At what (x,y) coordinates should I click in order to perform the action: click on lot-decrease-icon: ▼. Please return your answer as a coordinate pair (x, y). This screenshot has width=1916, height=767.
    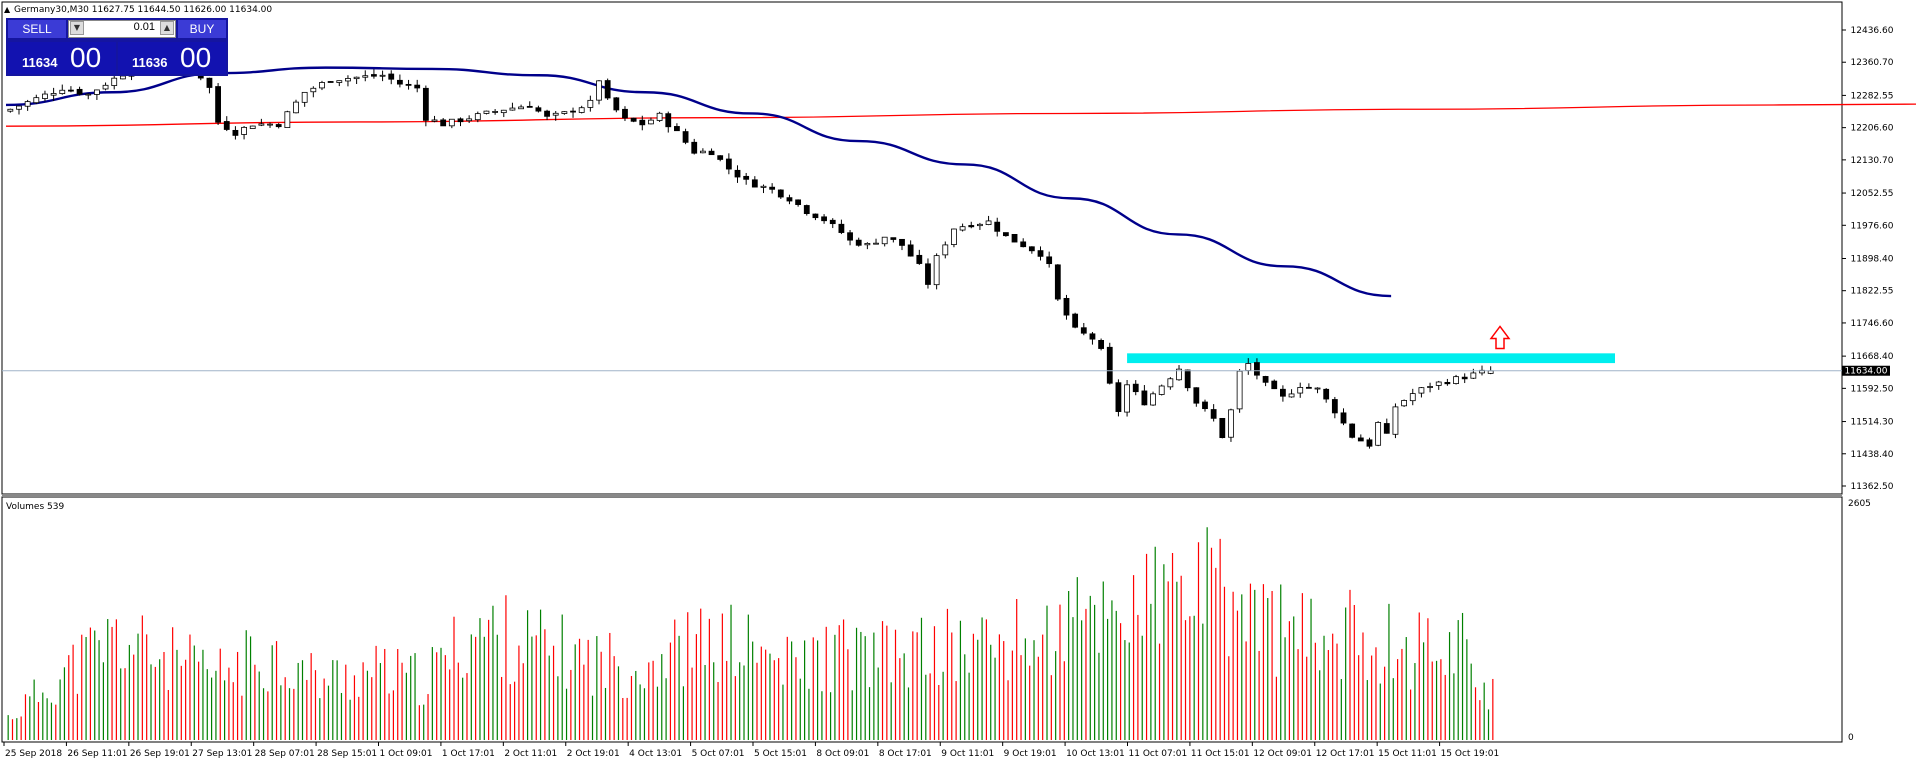
    Looking at the image, I should click on (77, 28).